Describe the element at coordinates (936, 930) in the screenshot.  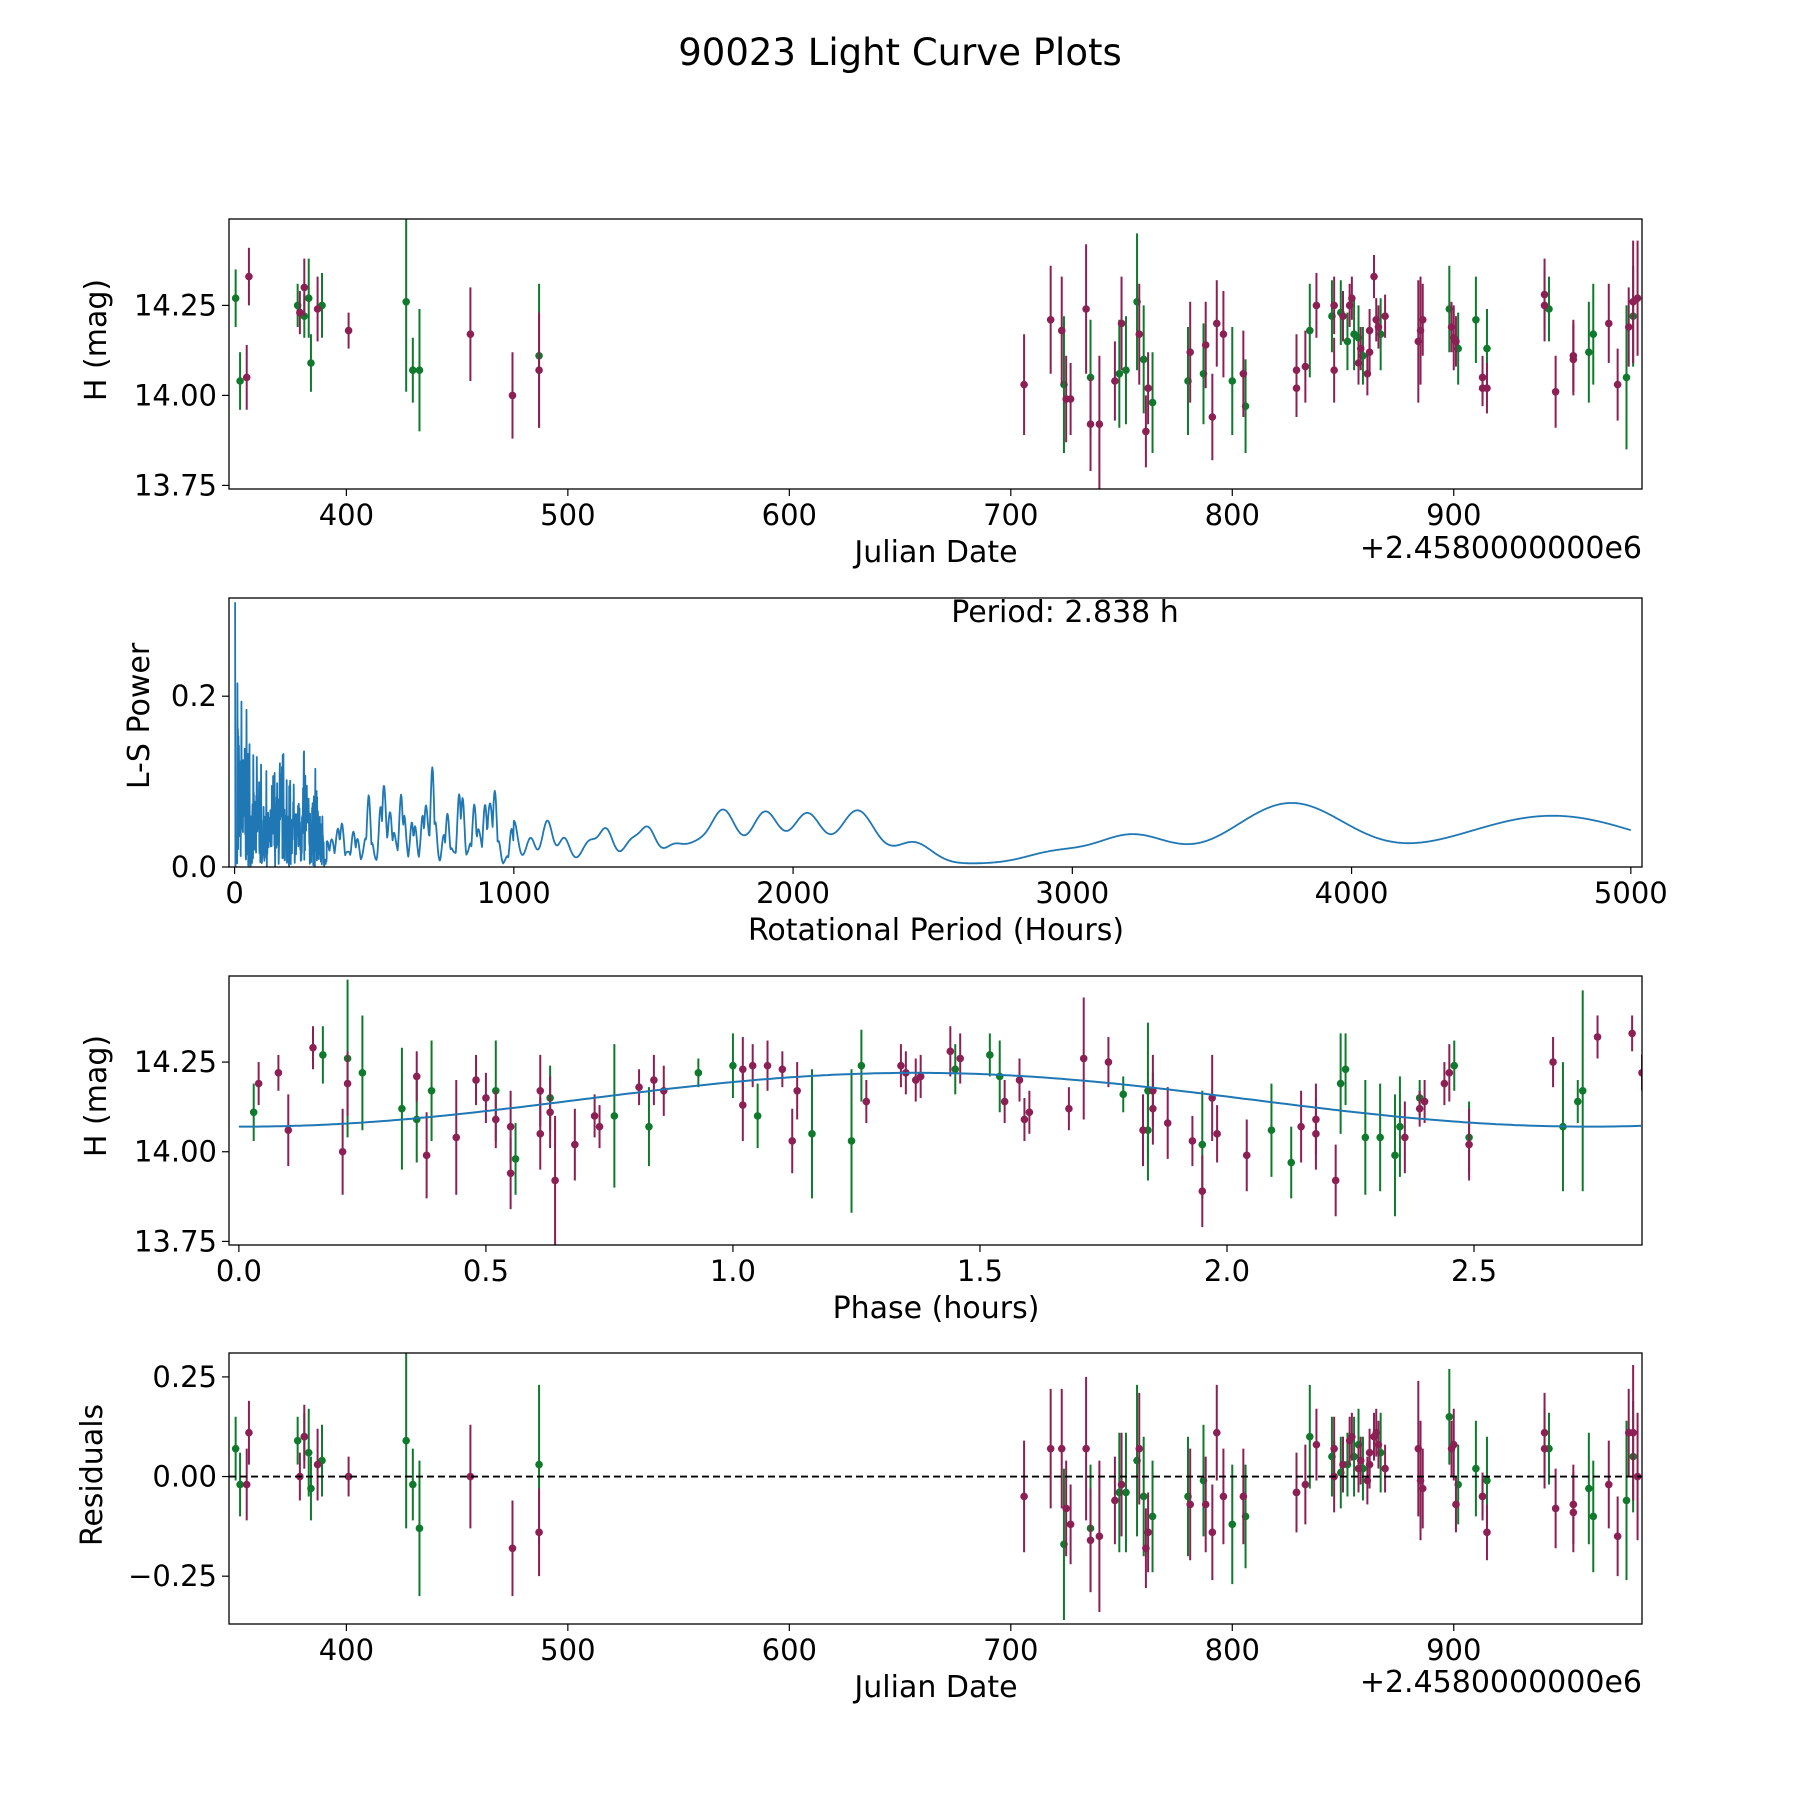
I see `periodogram-x-label: Rotational Period (Hours)` at that location.